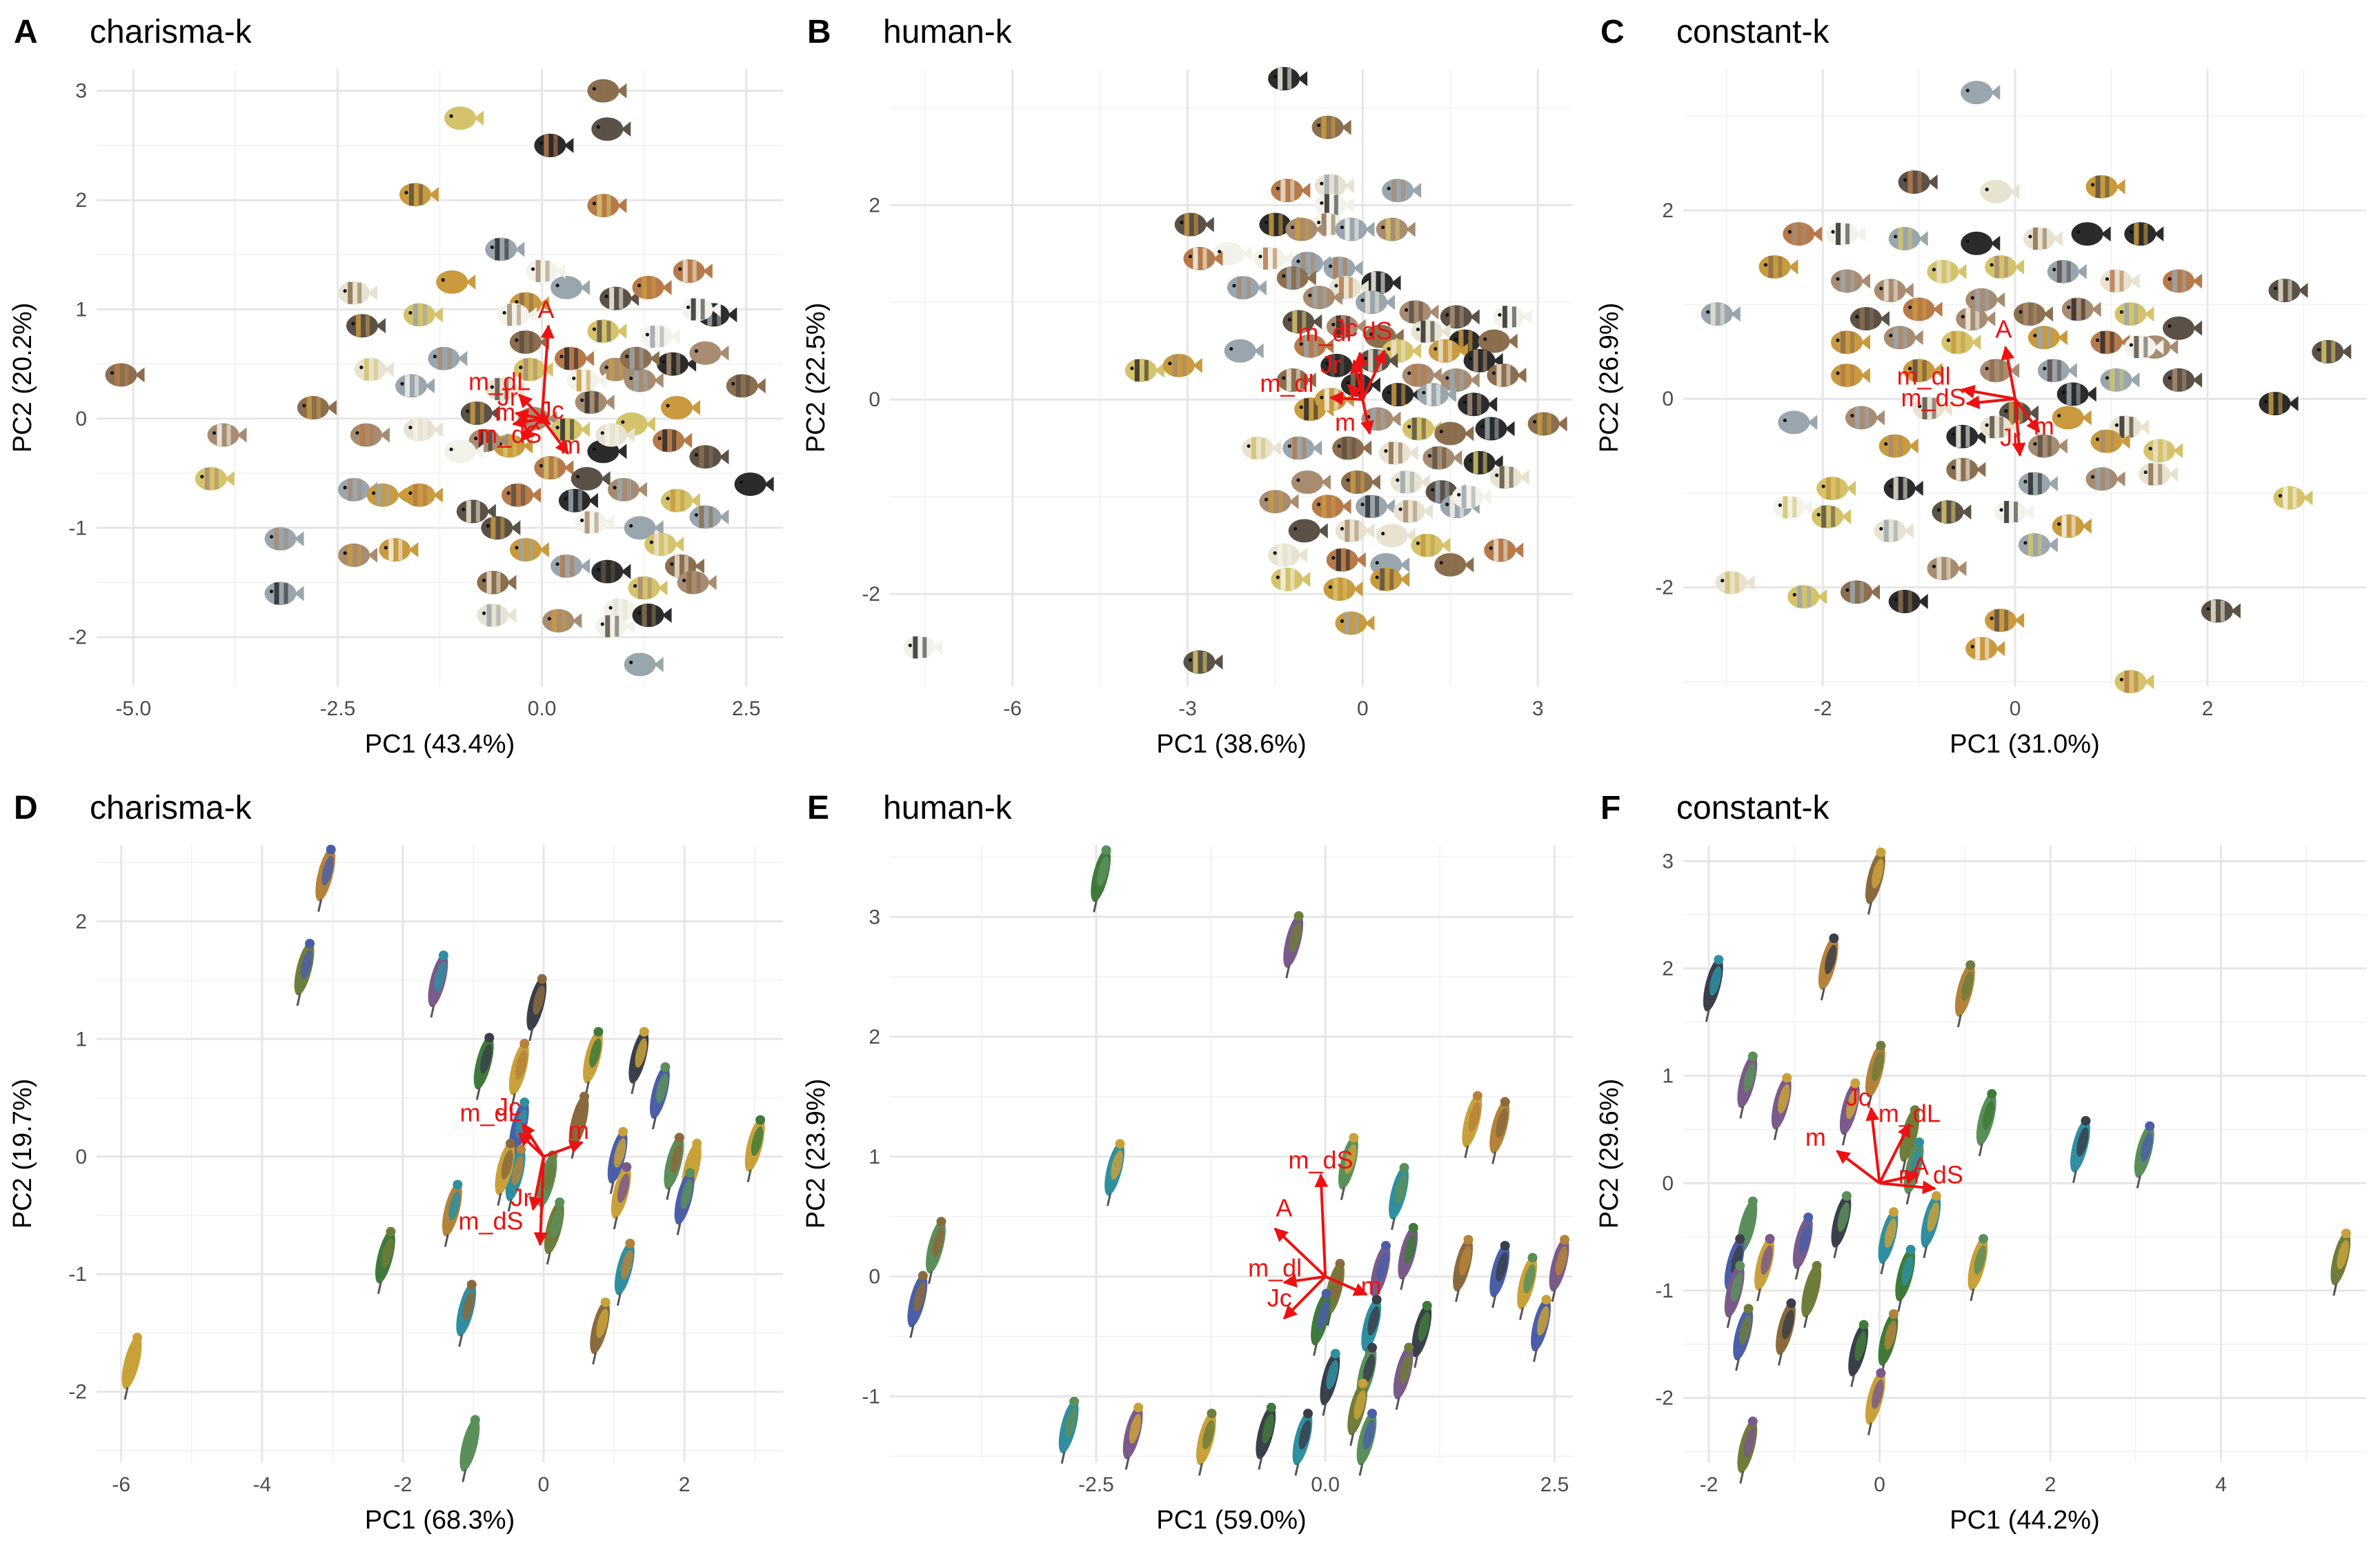 This screenshot has height=1552, width=2380. Describe the element at coordinates (81, 1157) in the screenshot. I see `y-tick-label: 0` at that location.